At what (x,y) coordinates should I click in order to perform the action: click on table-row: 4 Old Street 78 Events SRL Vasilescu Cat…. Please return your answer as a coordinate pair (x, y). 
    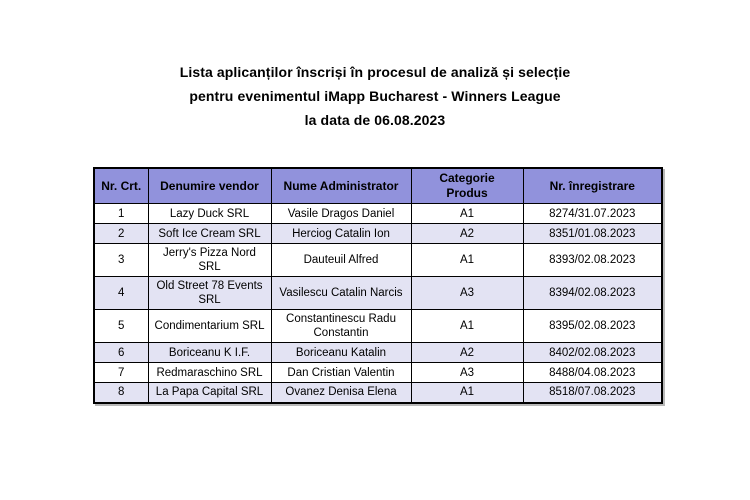
    Looking at the image, I should click on (378, 293).